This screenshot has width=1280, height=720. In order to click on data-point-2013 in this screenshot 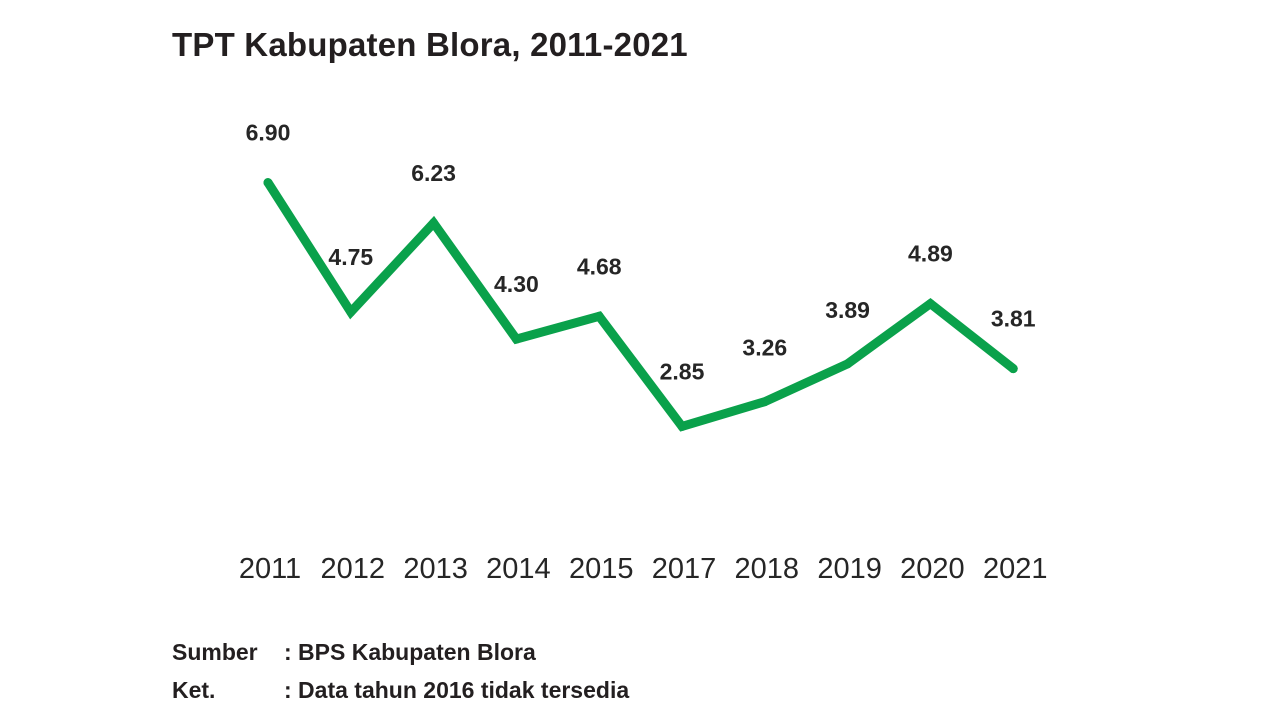, I will do `click(434, 223)`.